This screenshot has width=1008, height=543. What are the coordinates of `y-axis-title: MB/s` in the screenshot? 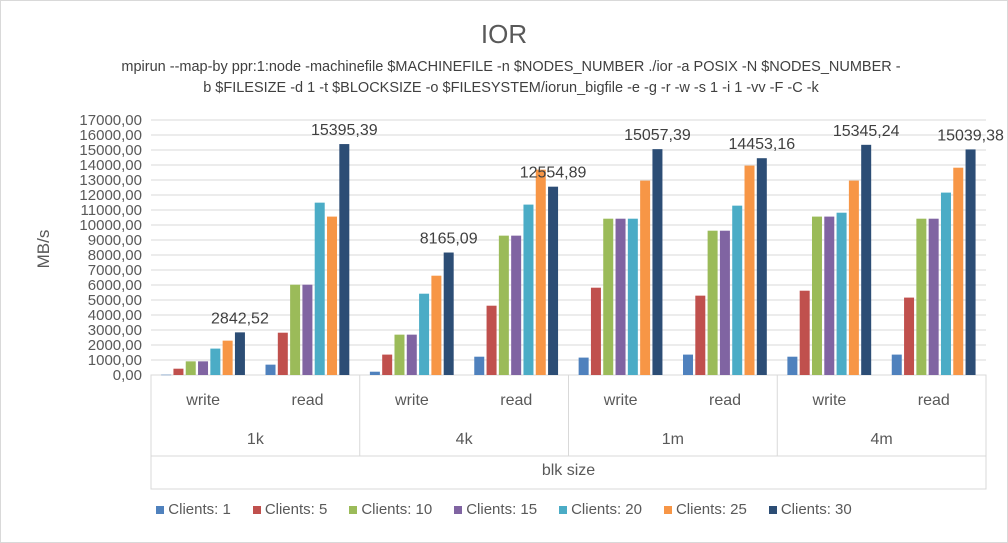 It's located at (43, 249).